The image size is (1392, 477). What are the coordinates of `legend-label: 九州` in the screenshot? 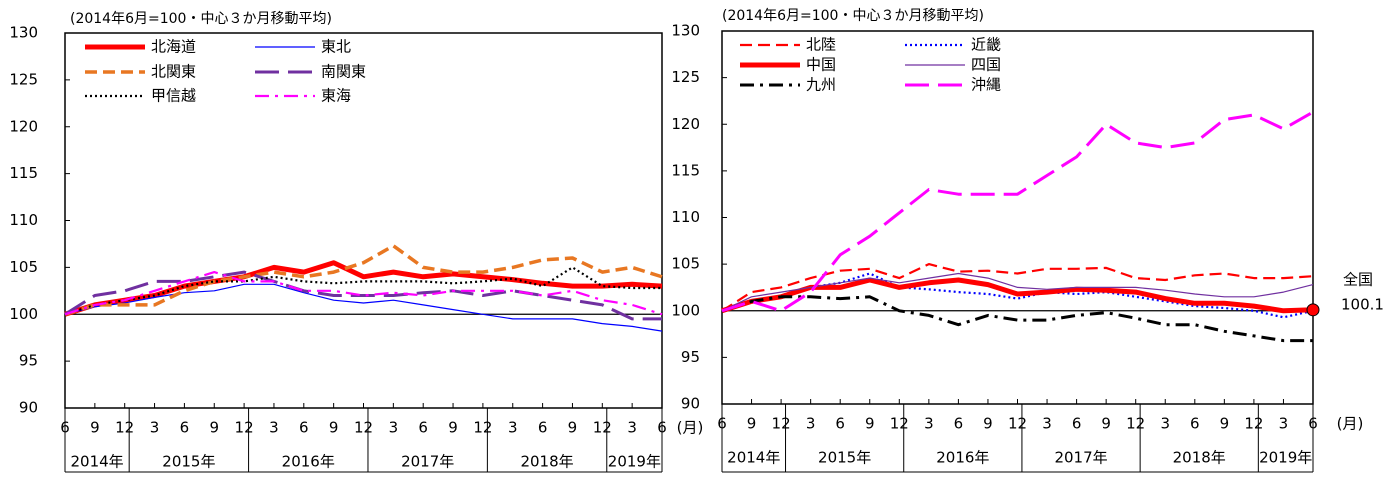 It's located at (821, 85).